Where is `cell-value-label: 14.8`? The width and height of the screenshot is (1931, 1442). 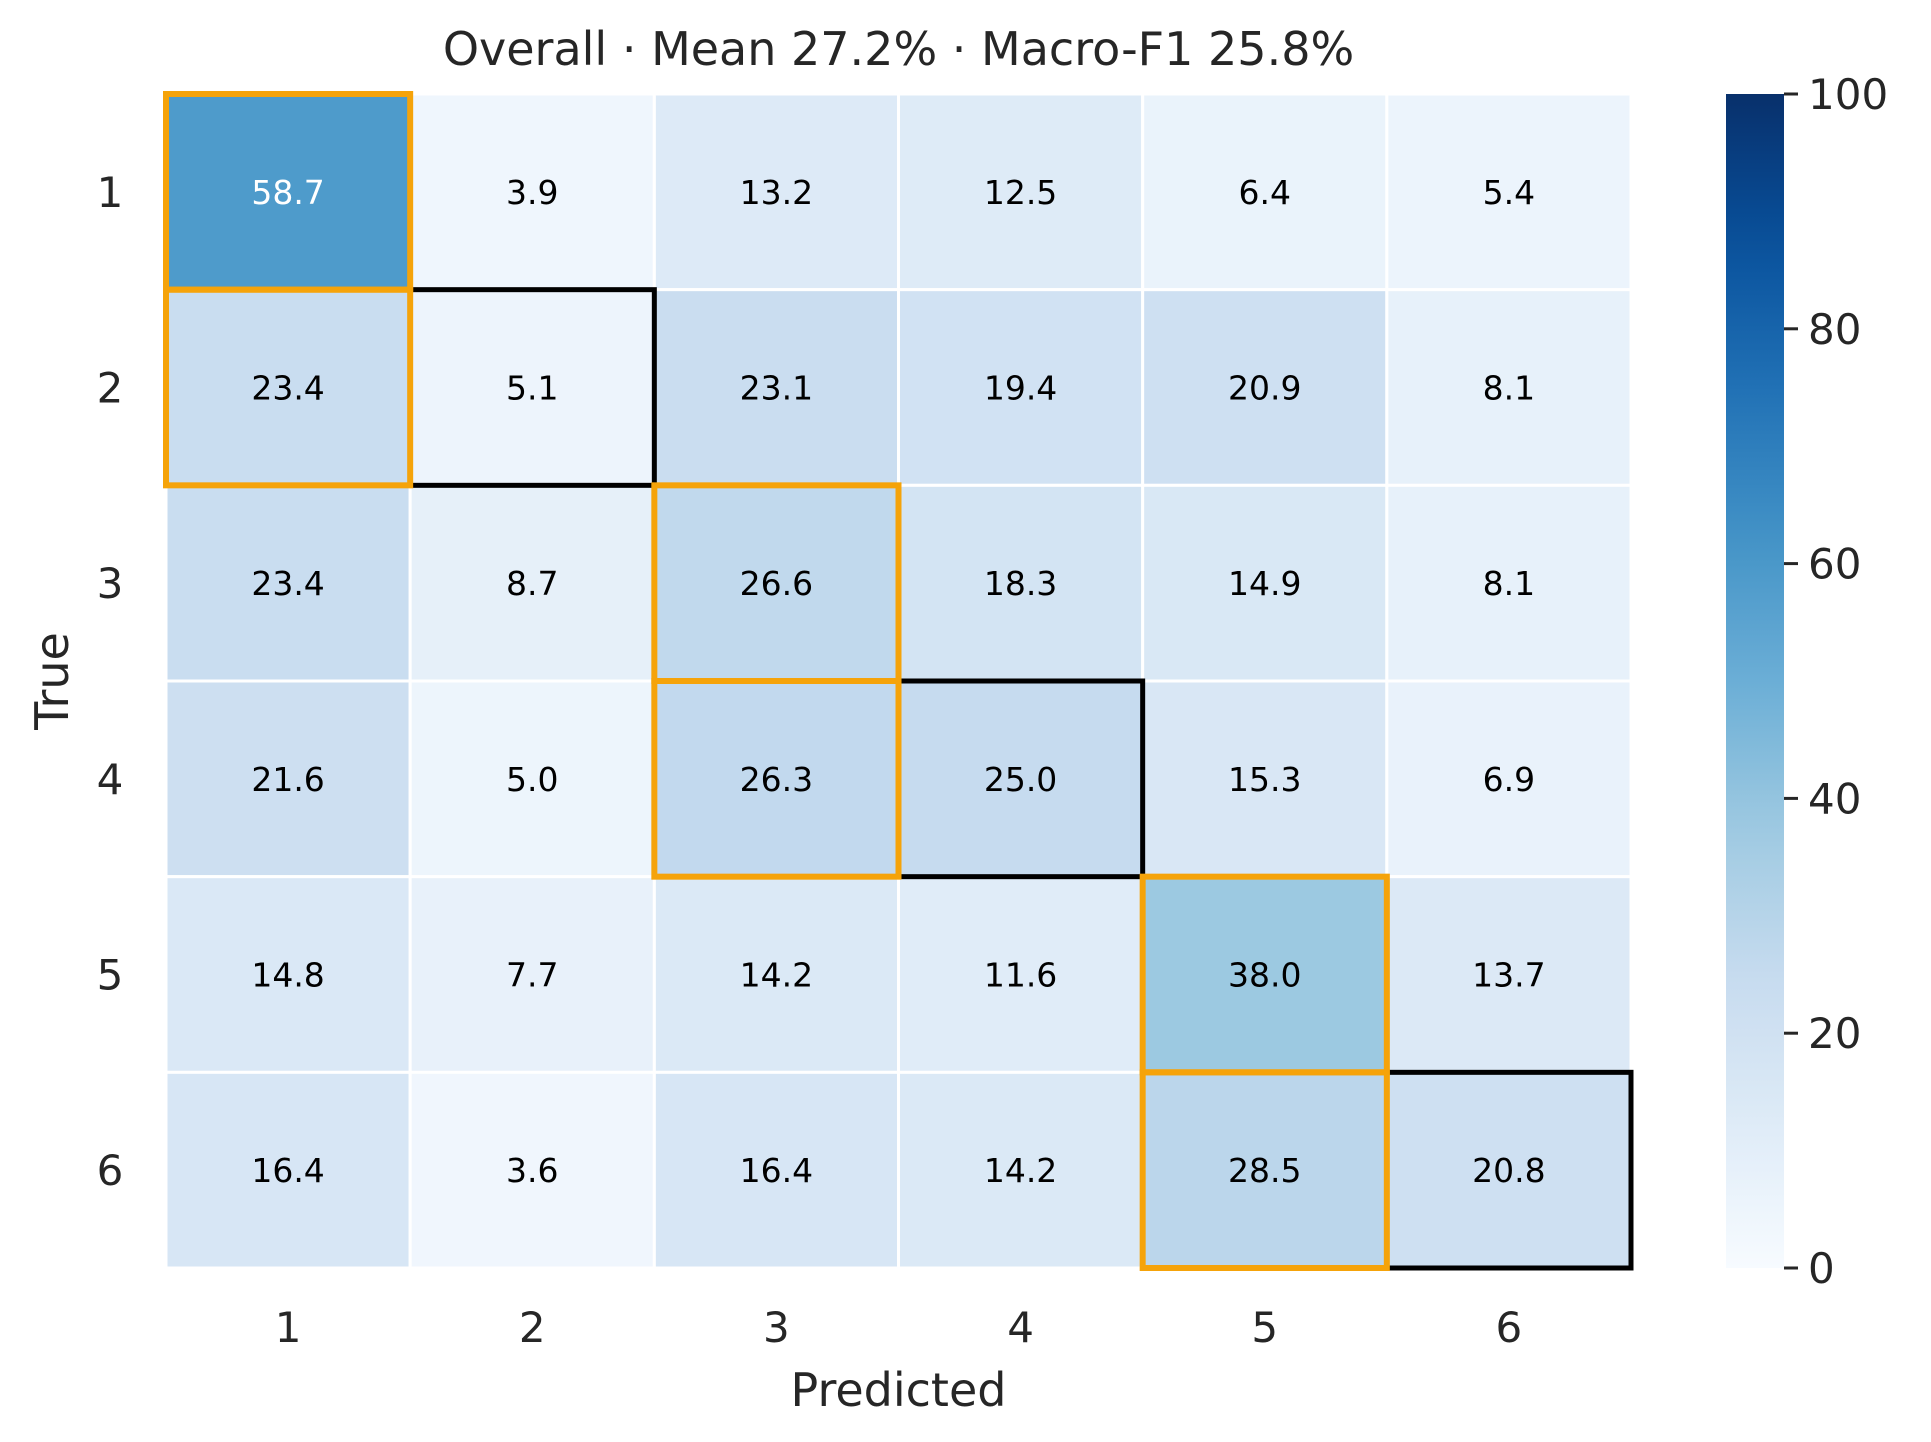
cell-value-label: 14.8 is located at coordinates (287, 975).